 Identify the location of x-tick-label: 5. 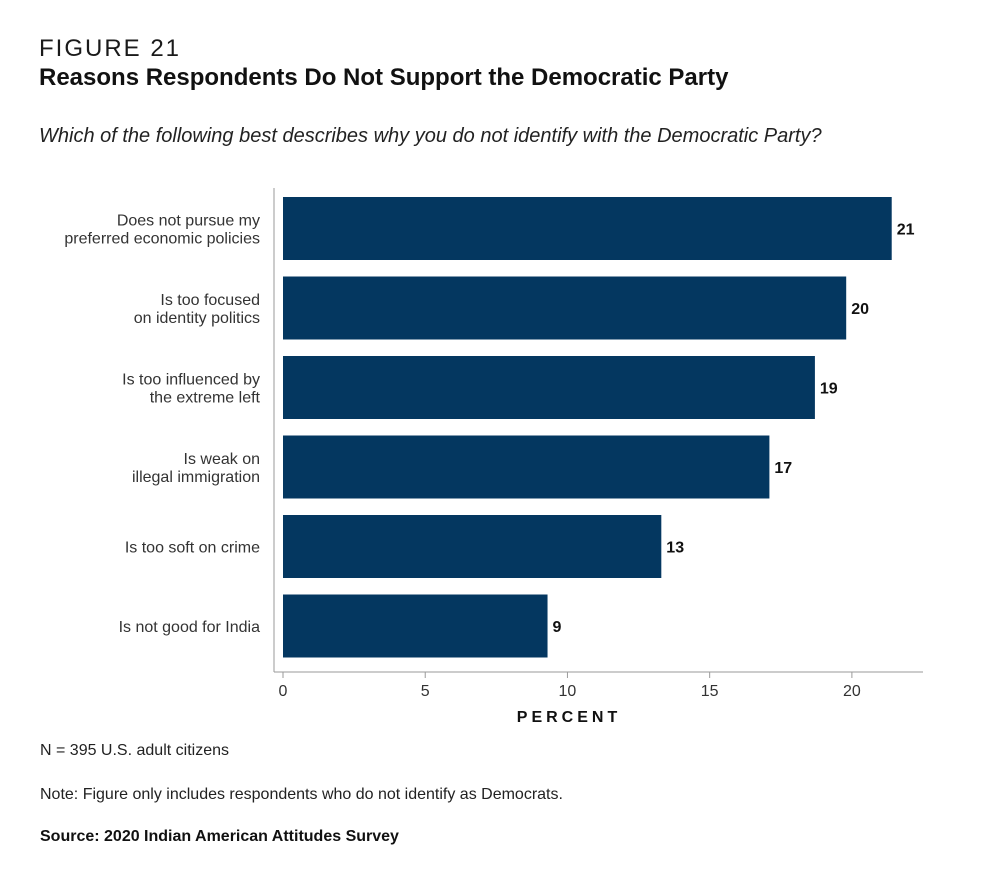
(425, 691).